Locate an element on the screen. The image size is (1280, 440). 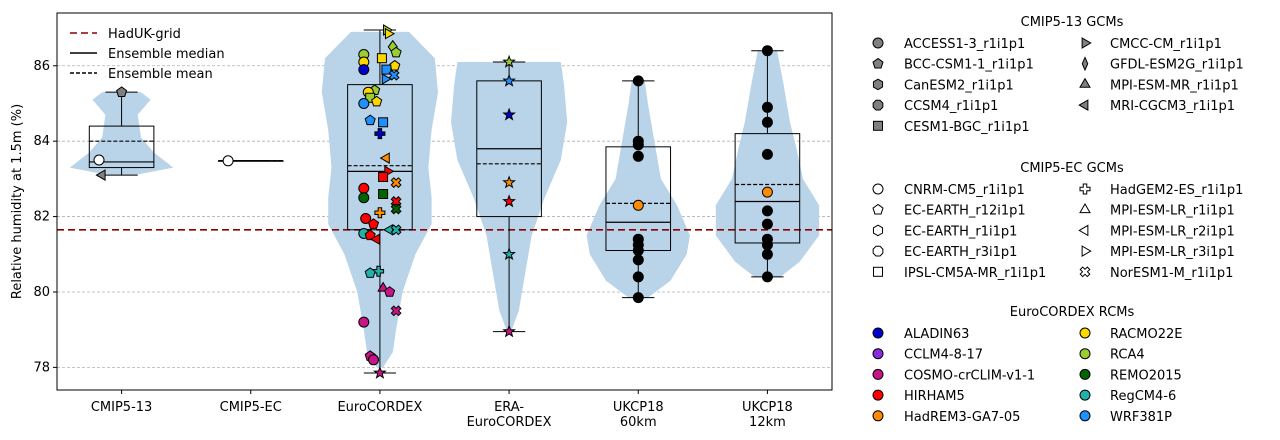
legend-label: COSMO-crCLIM-v1-1 is located at coordinates (969, 375).